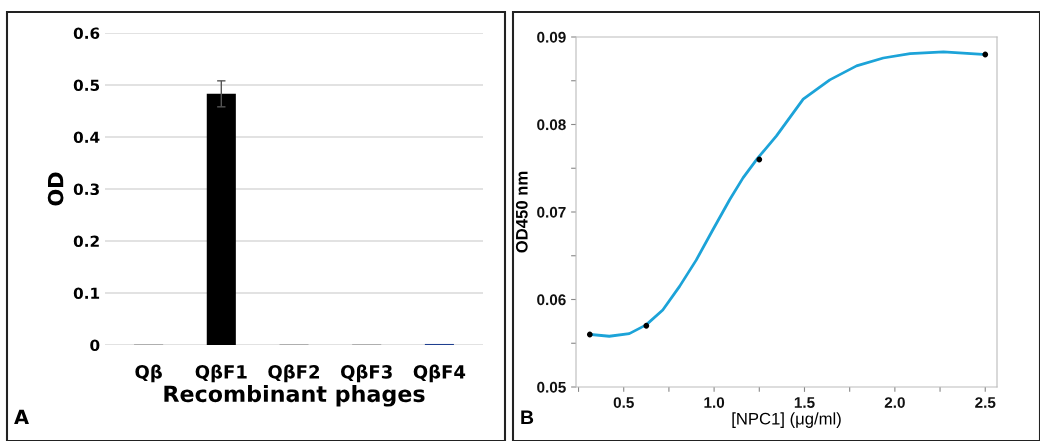 The height and width of the screenshot is (441, 1040). Describe the element at coordinates (294, 395) in the screenshot. I see `x-axis-title: Recombinant phages` at that location.